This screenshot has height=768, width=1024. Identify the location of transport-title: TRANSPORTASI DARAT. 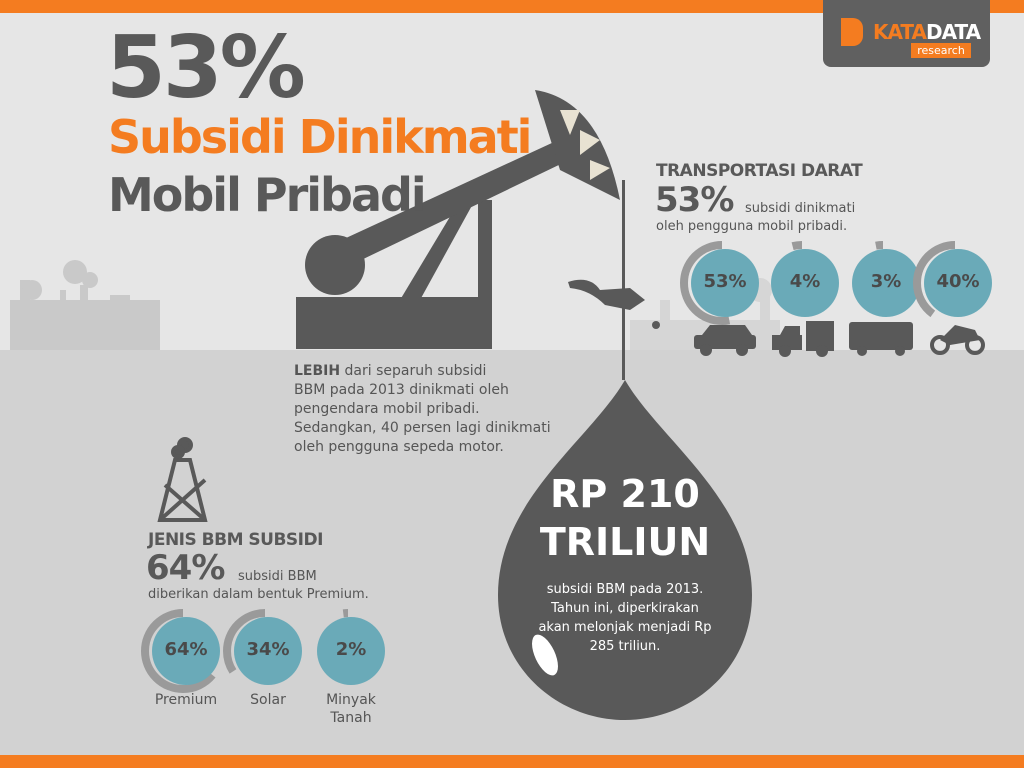
(759, 171).